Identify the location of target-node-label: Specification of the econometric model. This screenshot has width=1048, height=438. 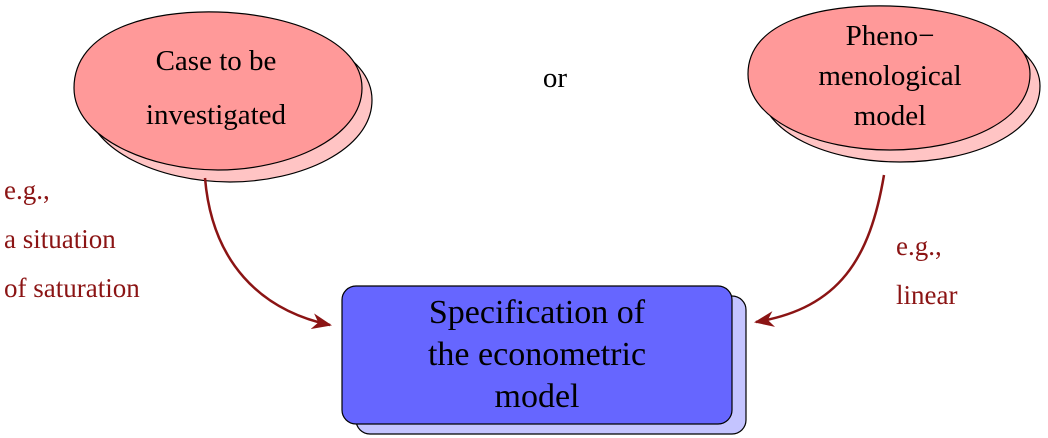
(537, 355).